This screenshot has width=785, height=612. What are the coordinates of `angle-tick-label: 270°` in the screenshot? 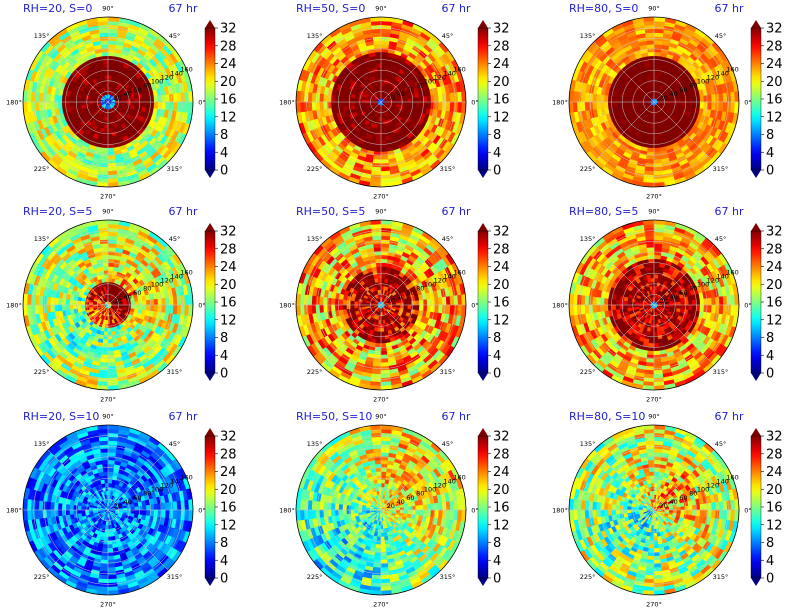 It's located at (381, 197).